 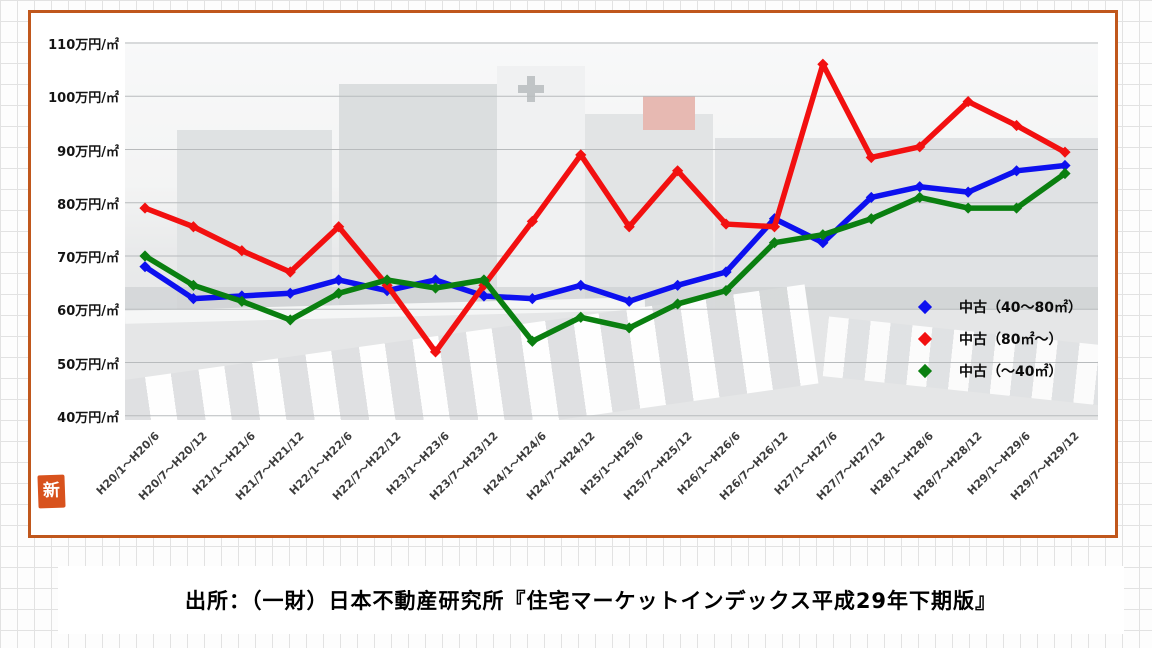 What do you see at coordinates (649, 212) in the screenshot?
I see `photo-building-center` at bounding box center [649, 212].